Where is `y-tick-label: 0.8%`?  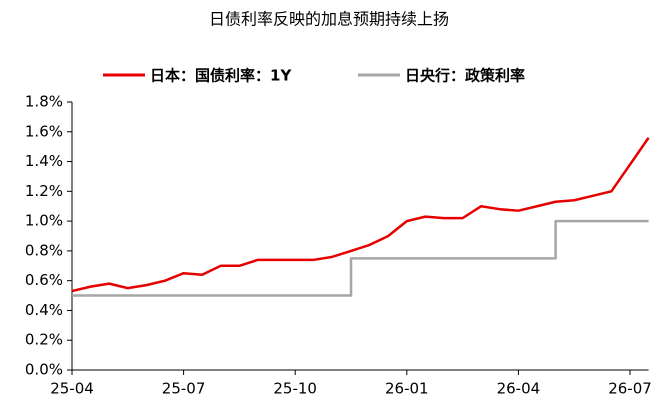 y-tick-label: 0.8% is located at coordinates (44, 250).